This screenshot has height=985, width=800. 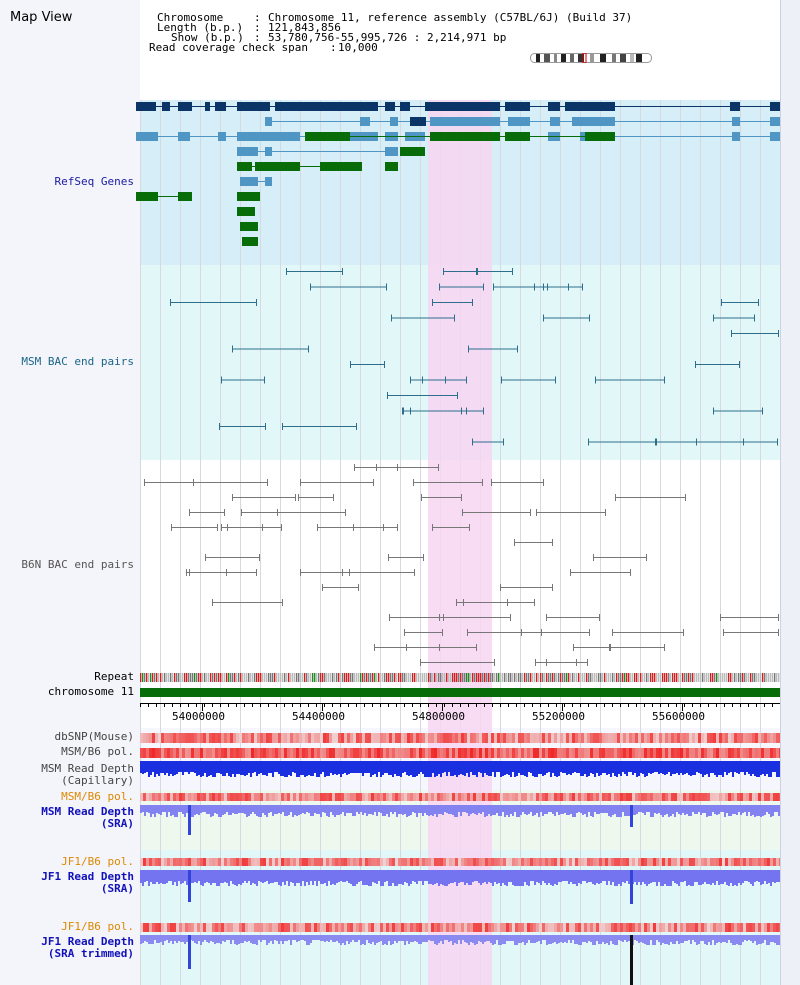 What do you see at coordinates (87, 876) in the screenshot?
I see `track-label-jf1-depth-sra-1: JF1 Read Depth` at bounding box center [87, 876].